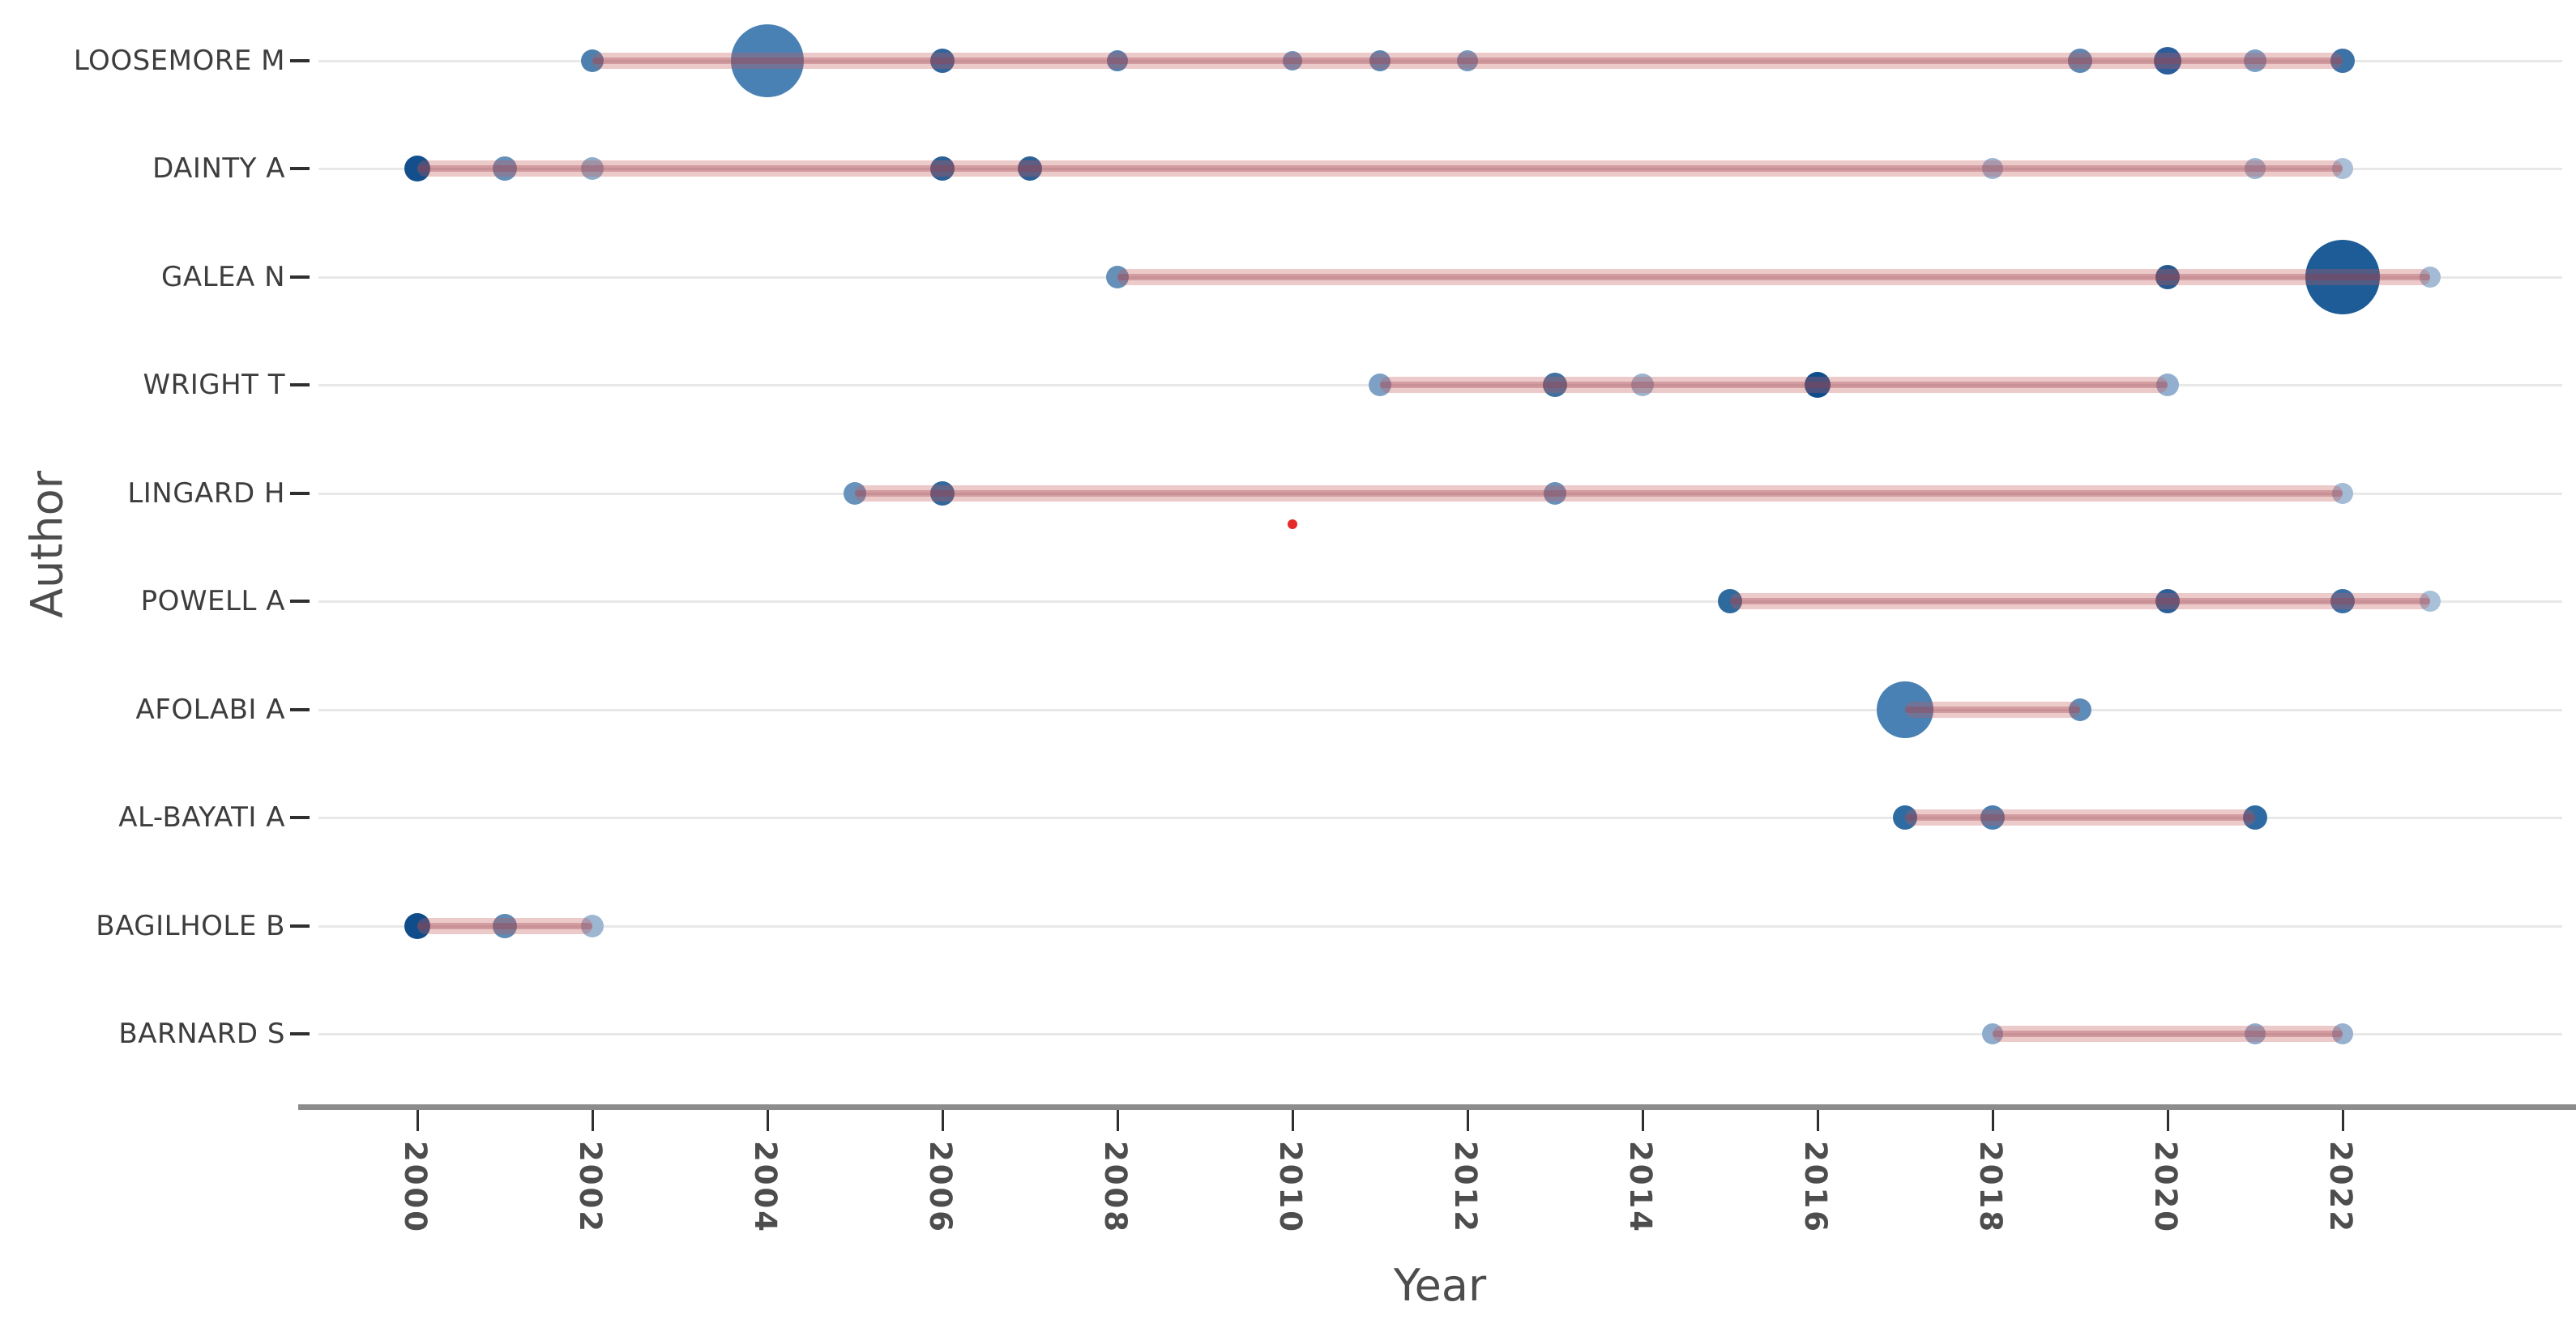 The height and width of the screenshot is (1332, 2576). What do you see at coordinates (179, 61) in the screenshot?
I see `y-axis-author-label: LOOSEMORE M` at bounding box center [179, 61].